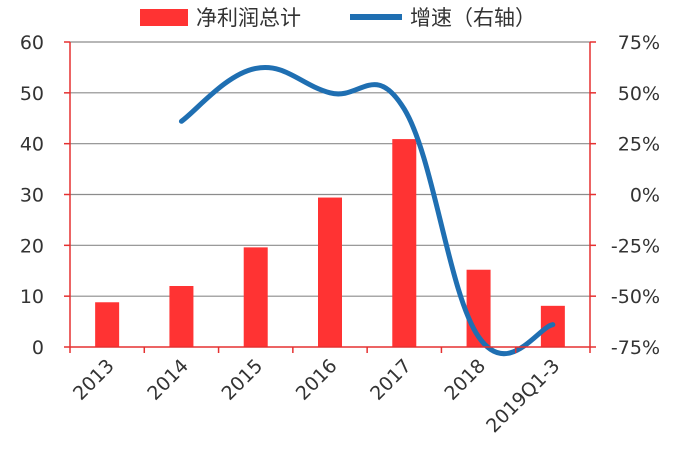 The height and width of the screenshot is (468, 698). Describe the element at coordinates (635, 297) in the screenshot. I see `y-right-tick-label: -50%` at that location.